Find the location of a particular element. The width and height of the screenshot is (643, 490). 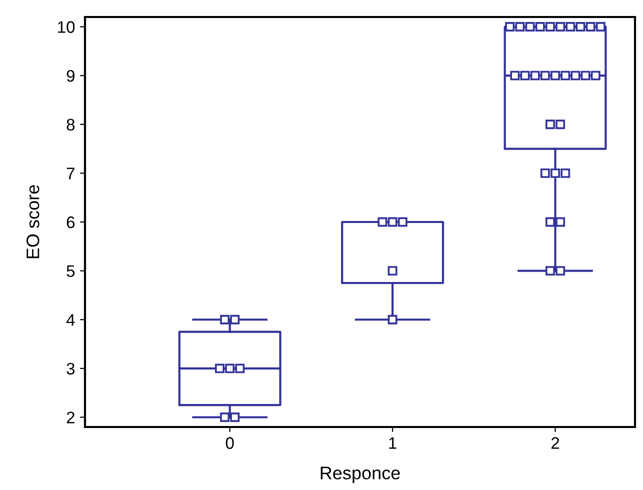

x-tick-label: 0 is located at coordinates (230, 443).